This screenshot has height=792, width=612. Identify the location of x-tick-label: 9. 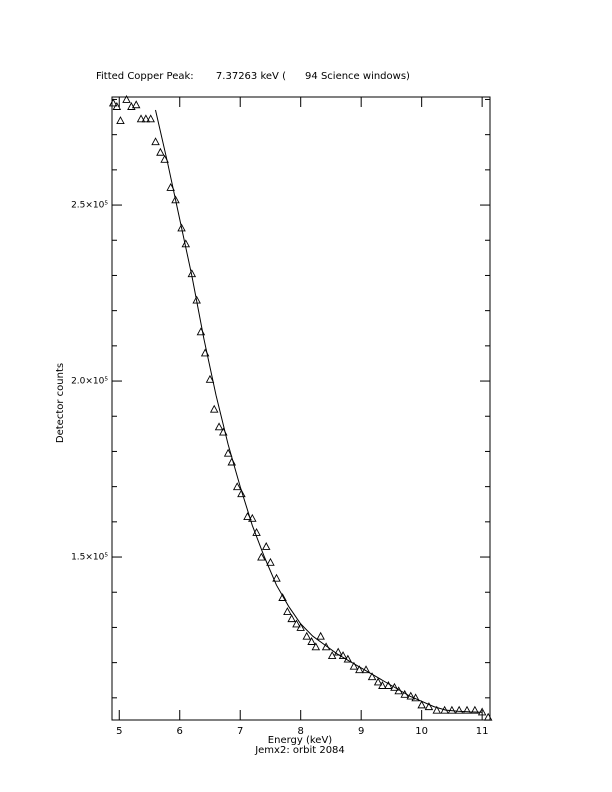
(361, 731).